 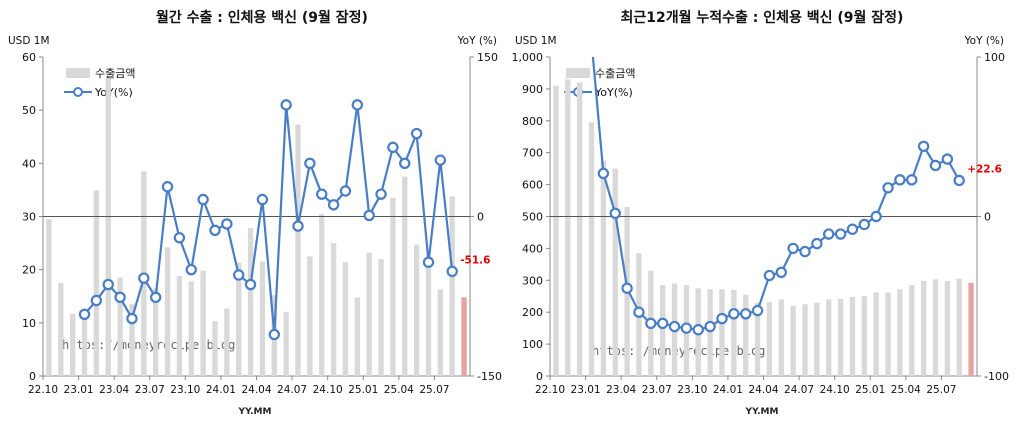 What do you see at coordinates (399, 390) in the screenshot?
I see `monthly-x-tick-label: 25.04` at bounding box center [399, 390].